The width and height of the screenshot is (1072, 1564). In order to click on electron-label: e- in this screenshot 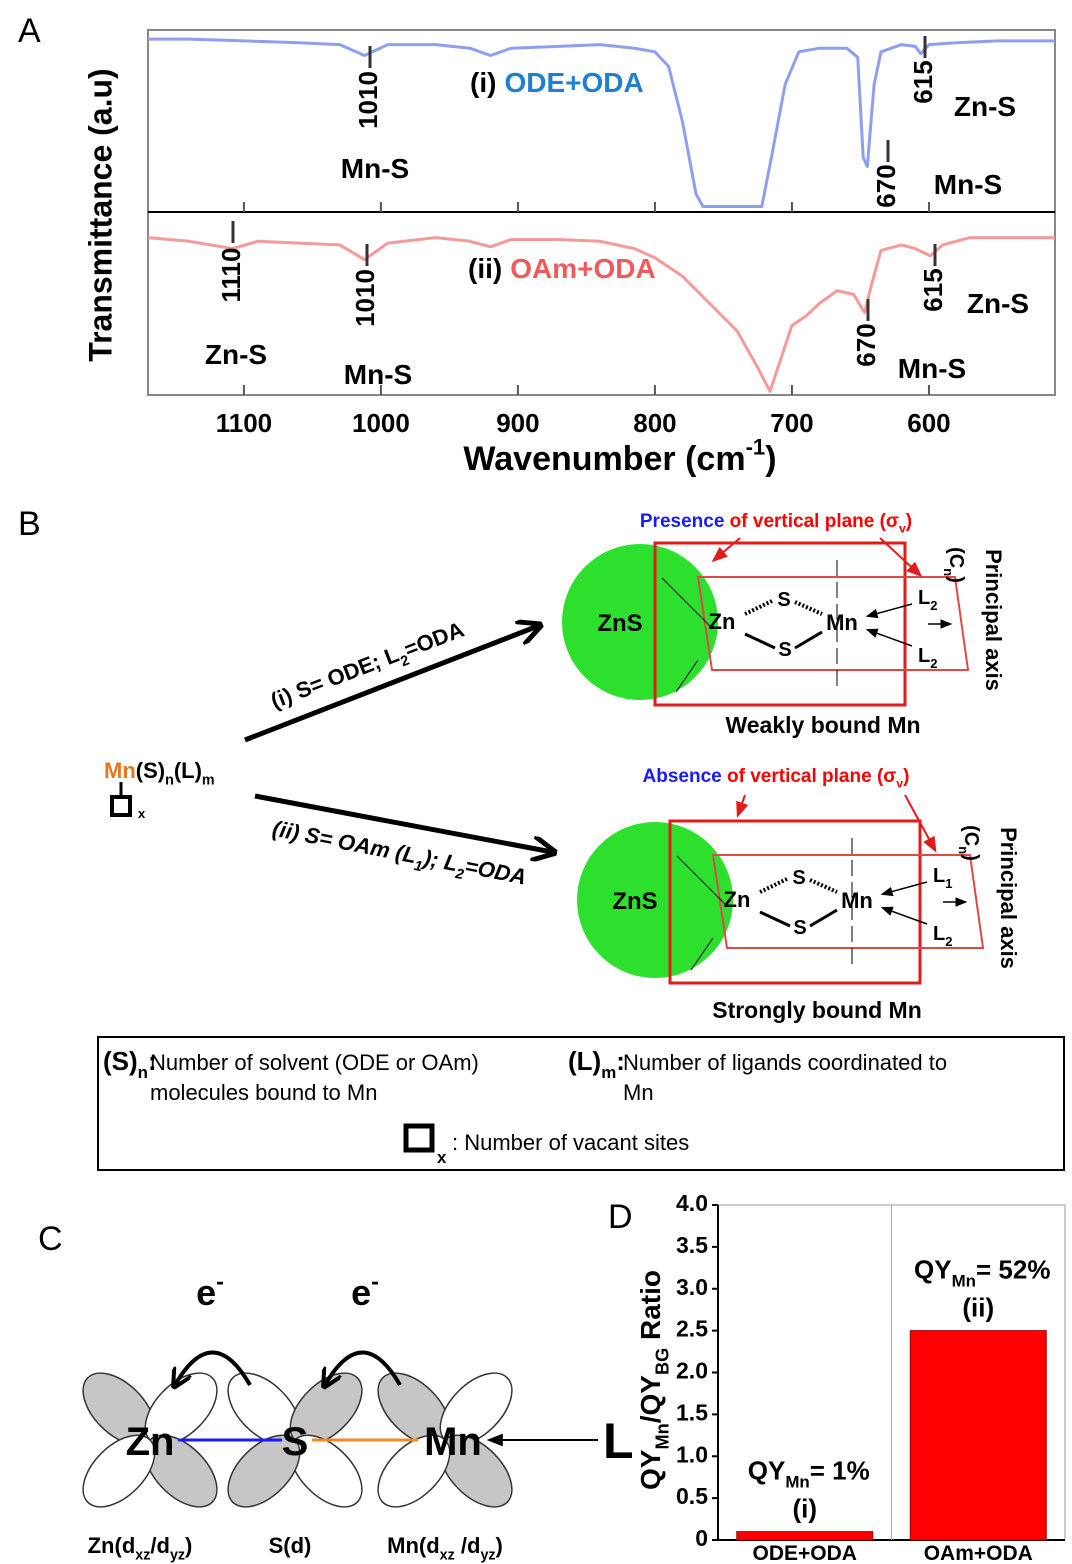, I will do `click(365, 1290)`.